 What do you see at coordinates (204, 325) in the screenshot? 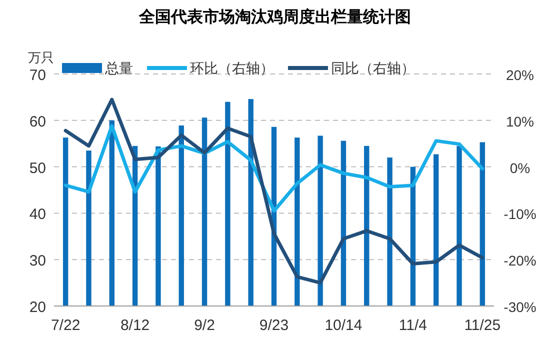
I see `x-tick-label: 9/2` at bounding box center [204, 325].